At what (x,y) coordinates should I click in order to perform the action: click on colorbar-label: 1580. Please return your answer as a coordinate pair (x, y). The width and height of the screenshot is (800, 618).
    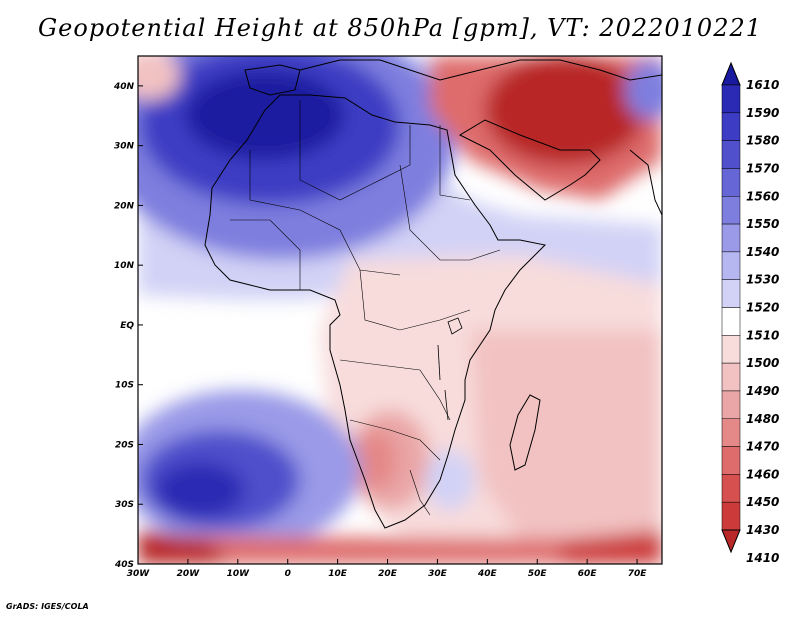
    Looking at the image, I should click on (762, 141).